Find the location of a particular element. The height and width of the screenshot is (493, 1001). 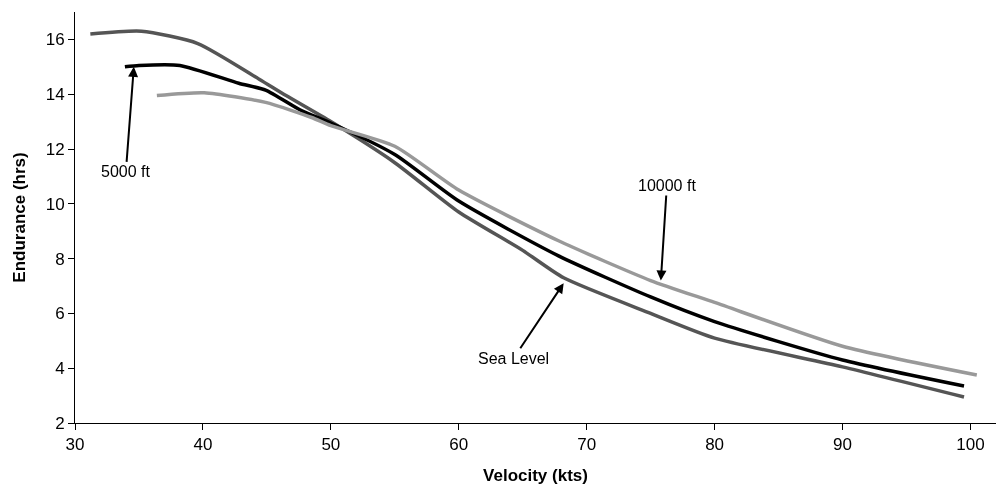

y-axis-title: Endurance (hrs) is located at coordinates (20, 217).